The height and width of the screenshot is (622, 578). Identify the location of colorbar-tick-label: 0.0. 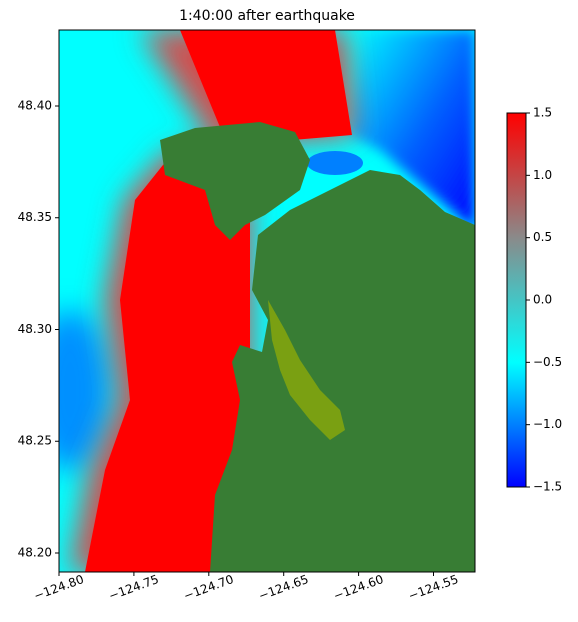
(542, 300).